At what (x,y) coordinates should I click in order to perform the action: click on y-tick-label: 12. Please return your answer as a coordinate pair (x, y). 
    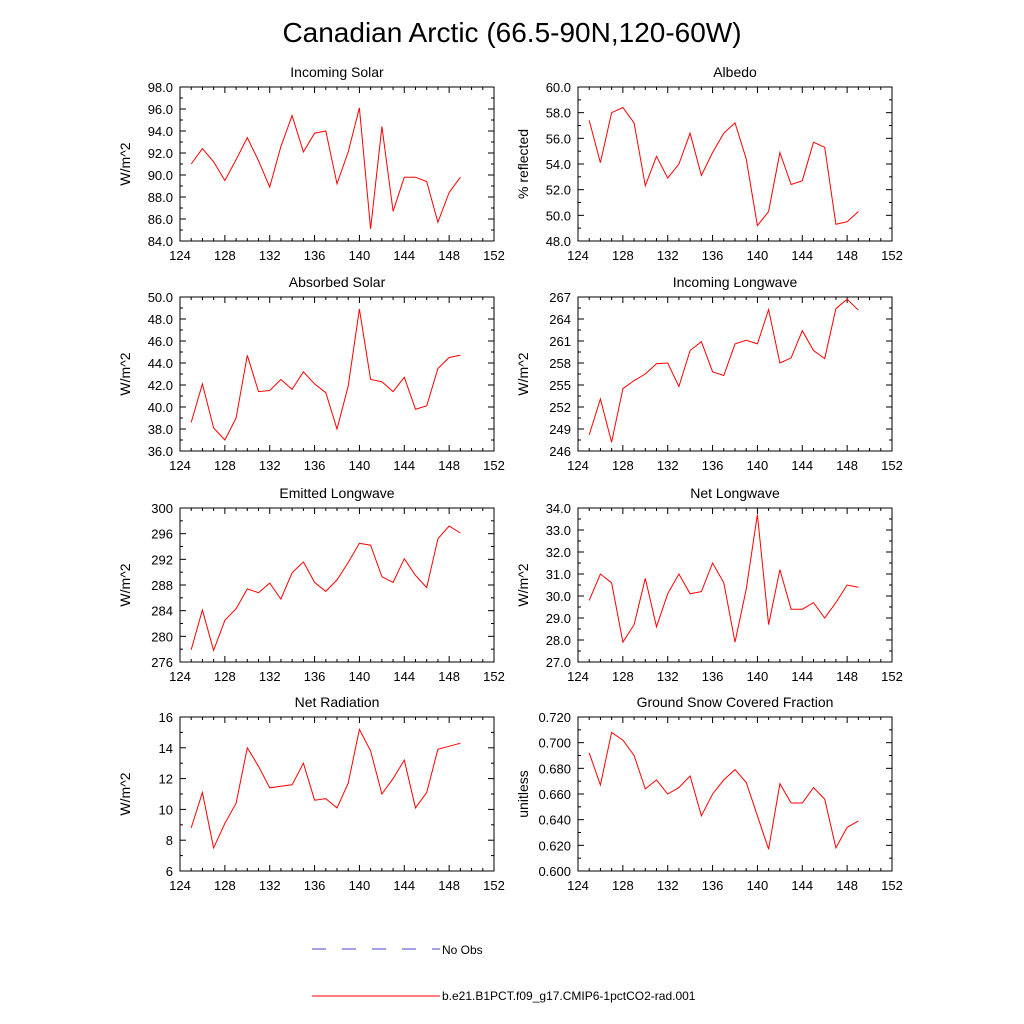
    Looking at the image, I should click on (166, 779).